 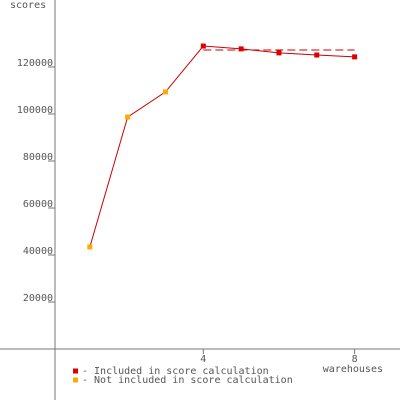 I want to click on y-tick-label: 120000, so click(x=35, y=63).